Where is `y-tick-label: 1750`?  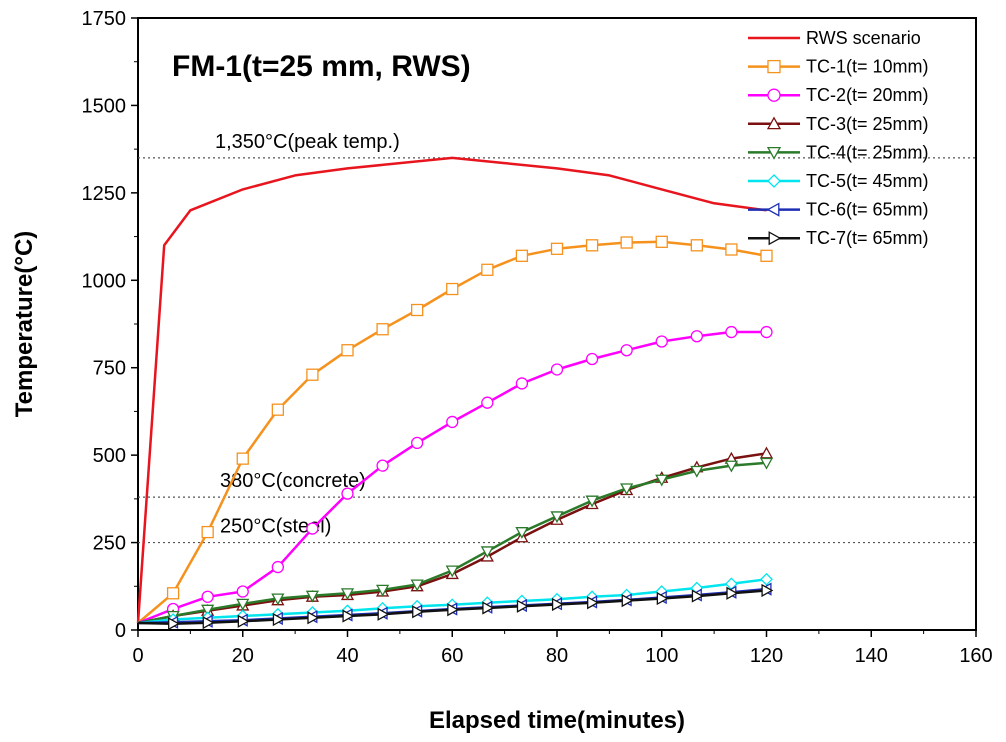
y-tick-label: 1750 is located at coordinates (104, 19).